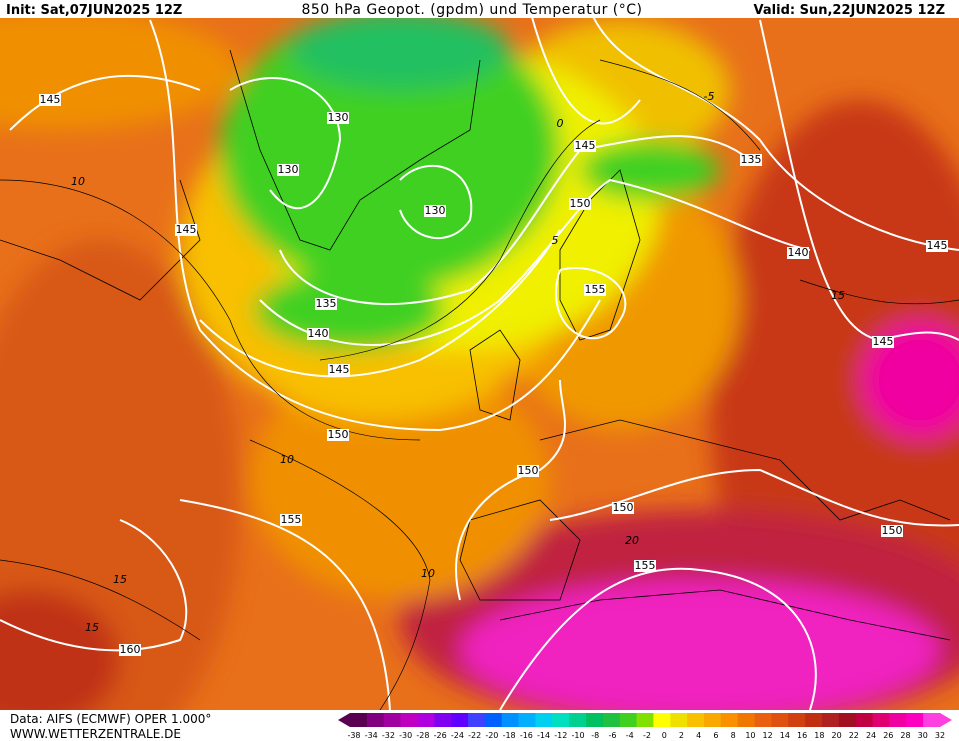  I want to click on colorbar-label: 16, so click(802, 735).